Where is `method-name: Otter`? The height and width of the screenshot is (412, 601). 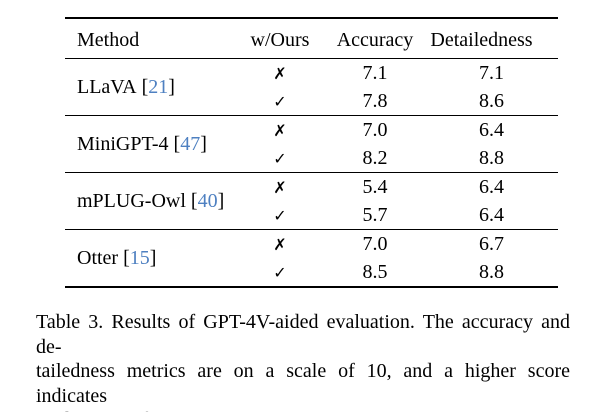
method-name: Otter is located at coordinates (98, 257).